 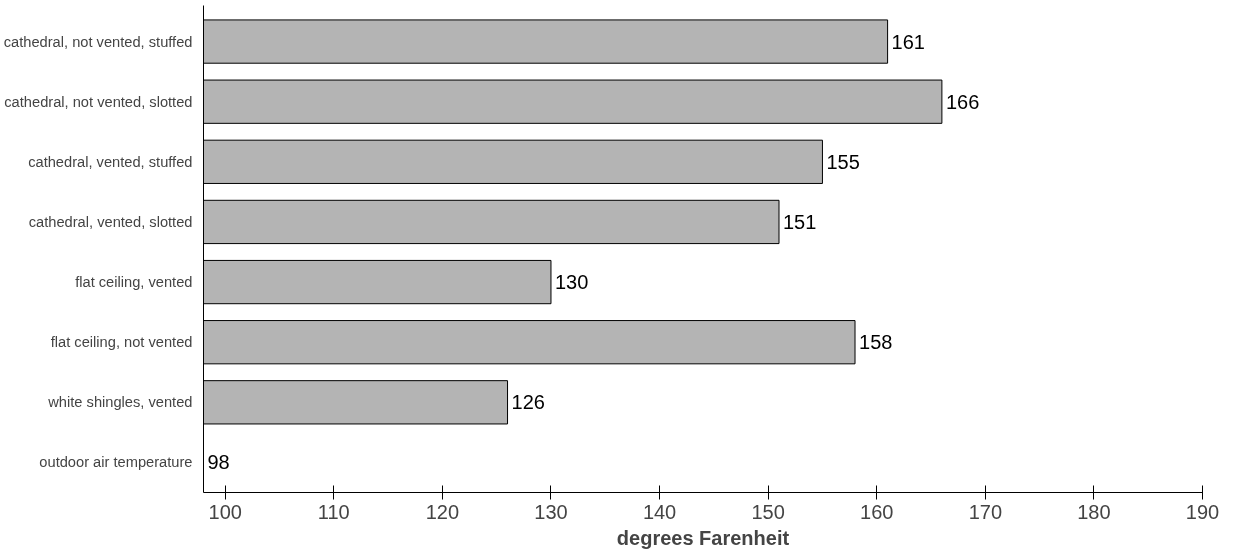 I want to click on x-tick-label: 160, so click(x=877, y=511).